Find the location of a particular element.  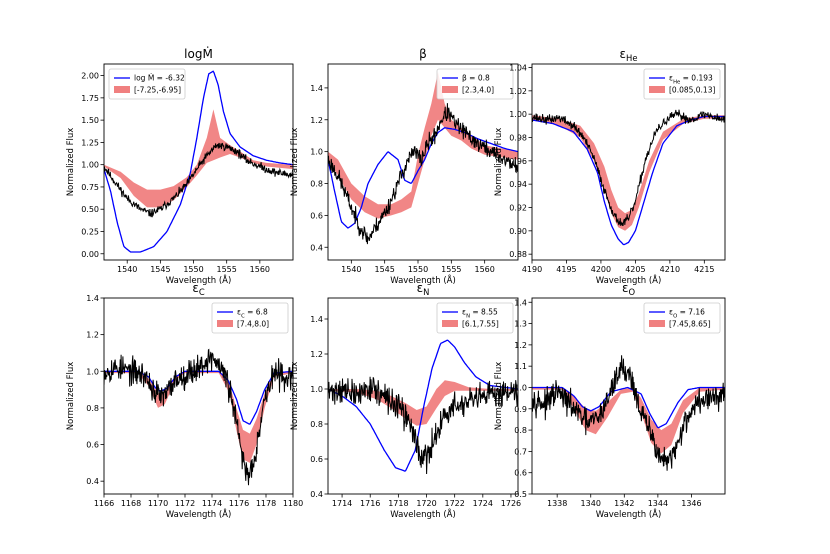

y-tick-label: 0.96 is located at coordinates (518, 161).